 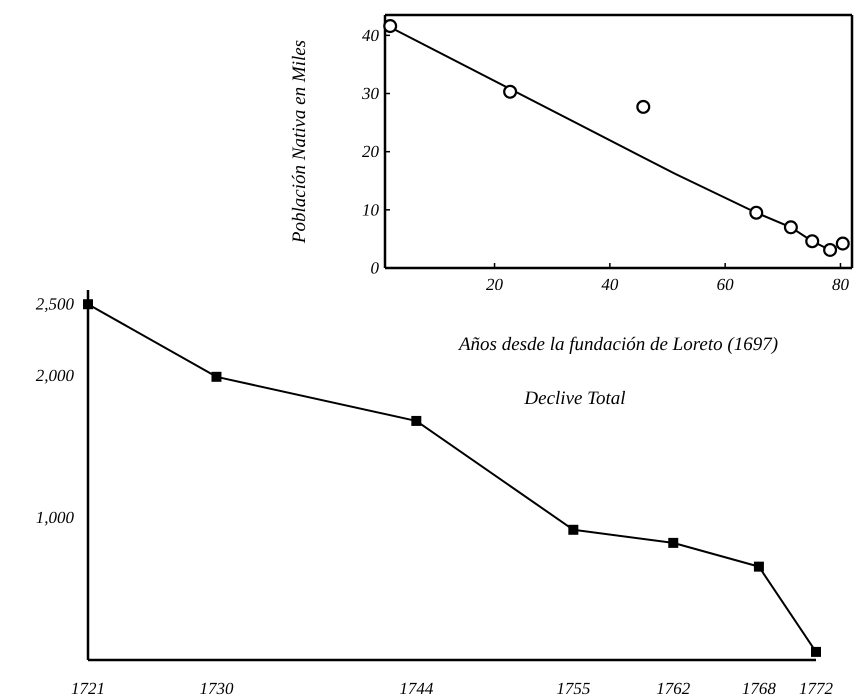 I want to click on y-tick-label: 20, so click(x=371, y=152).